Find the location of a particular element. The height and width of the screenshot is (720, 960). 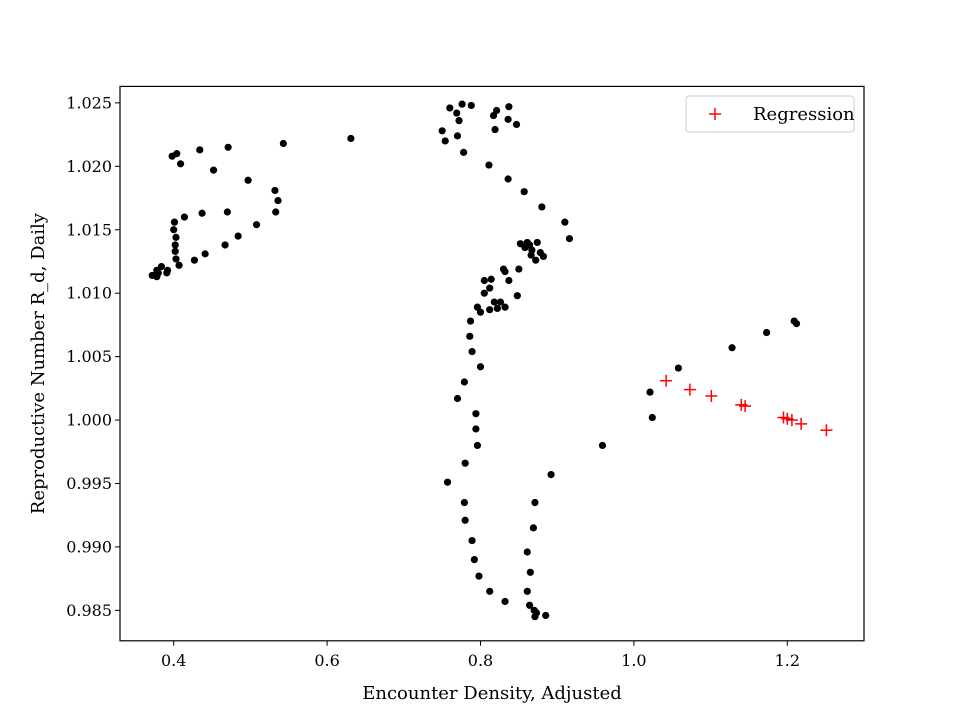

y-tick-label: 1.015 is located at coordinates (89, 229).